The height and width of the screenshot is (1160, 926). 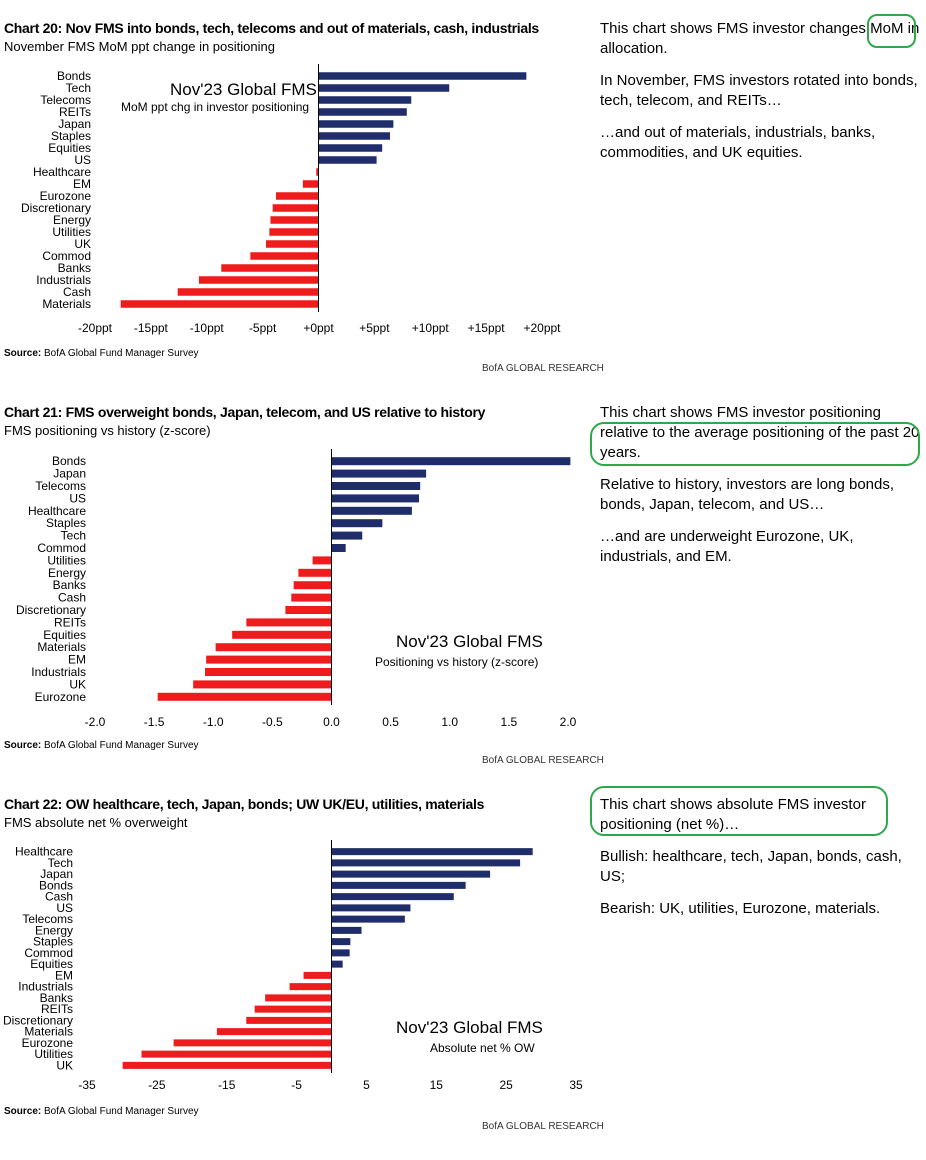 I want to click on category-label: Eurozone, so click(x=66, y=196).